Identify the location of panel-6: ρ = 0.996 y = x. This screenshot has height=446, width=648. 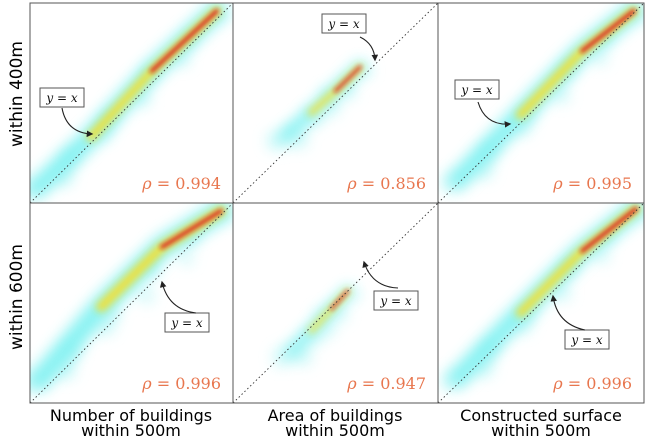
(541, 303).